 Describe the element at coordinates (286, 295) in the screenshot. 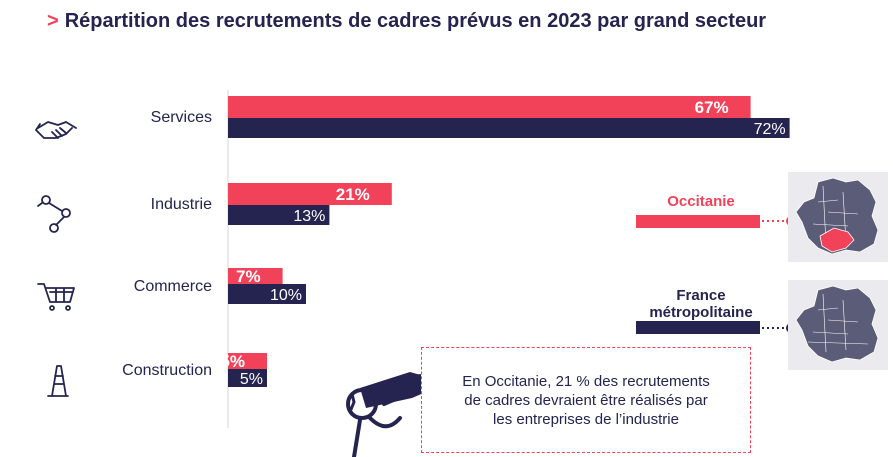

I see `data-label-france: 10%` at that location.